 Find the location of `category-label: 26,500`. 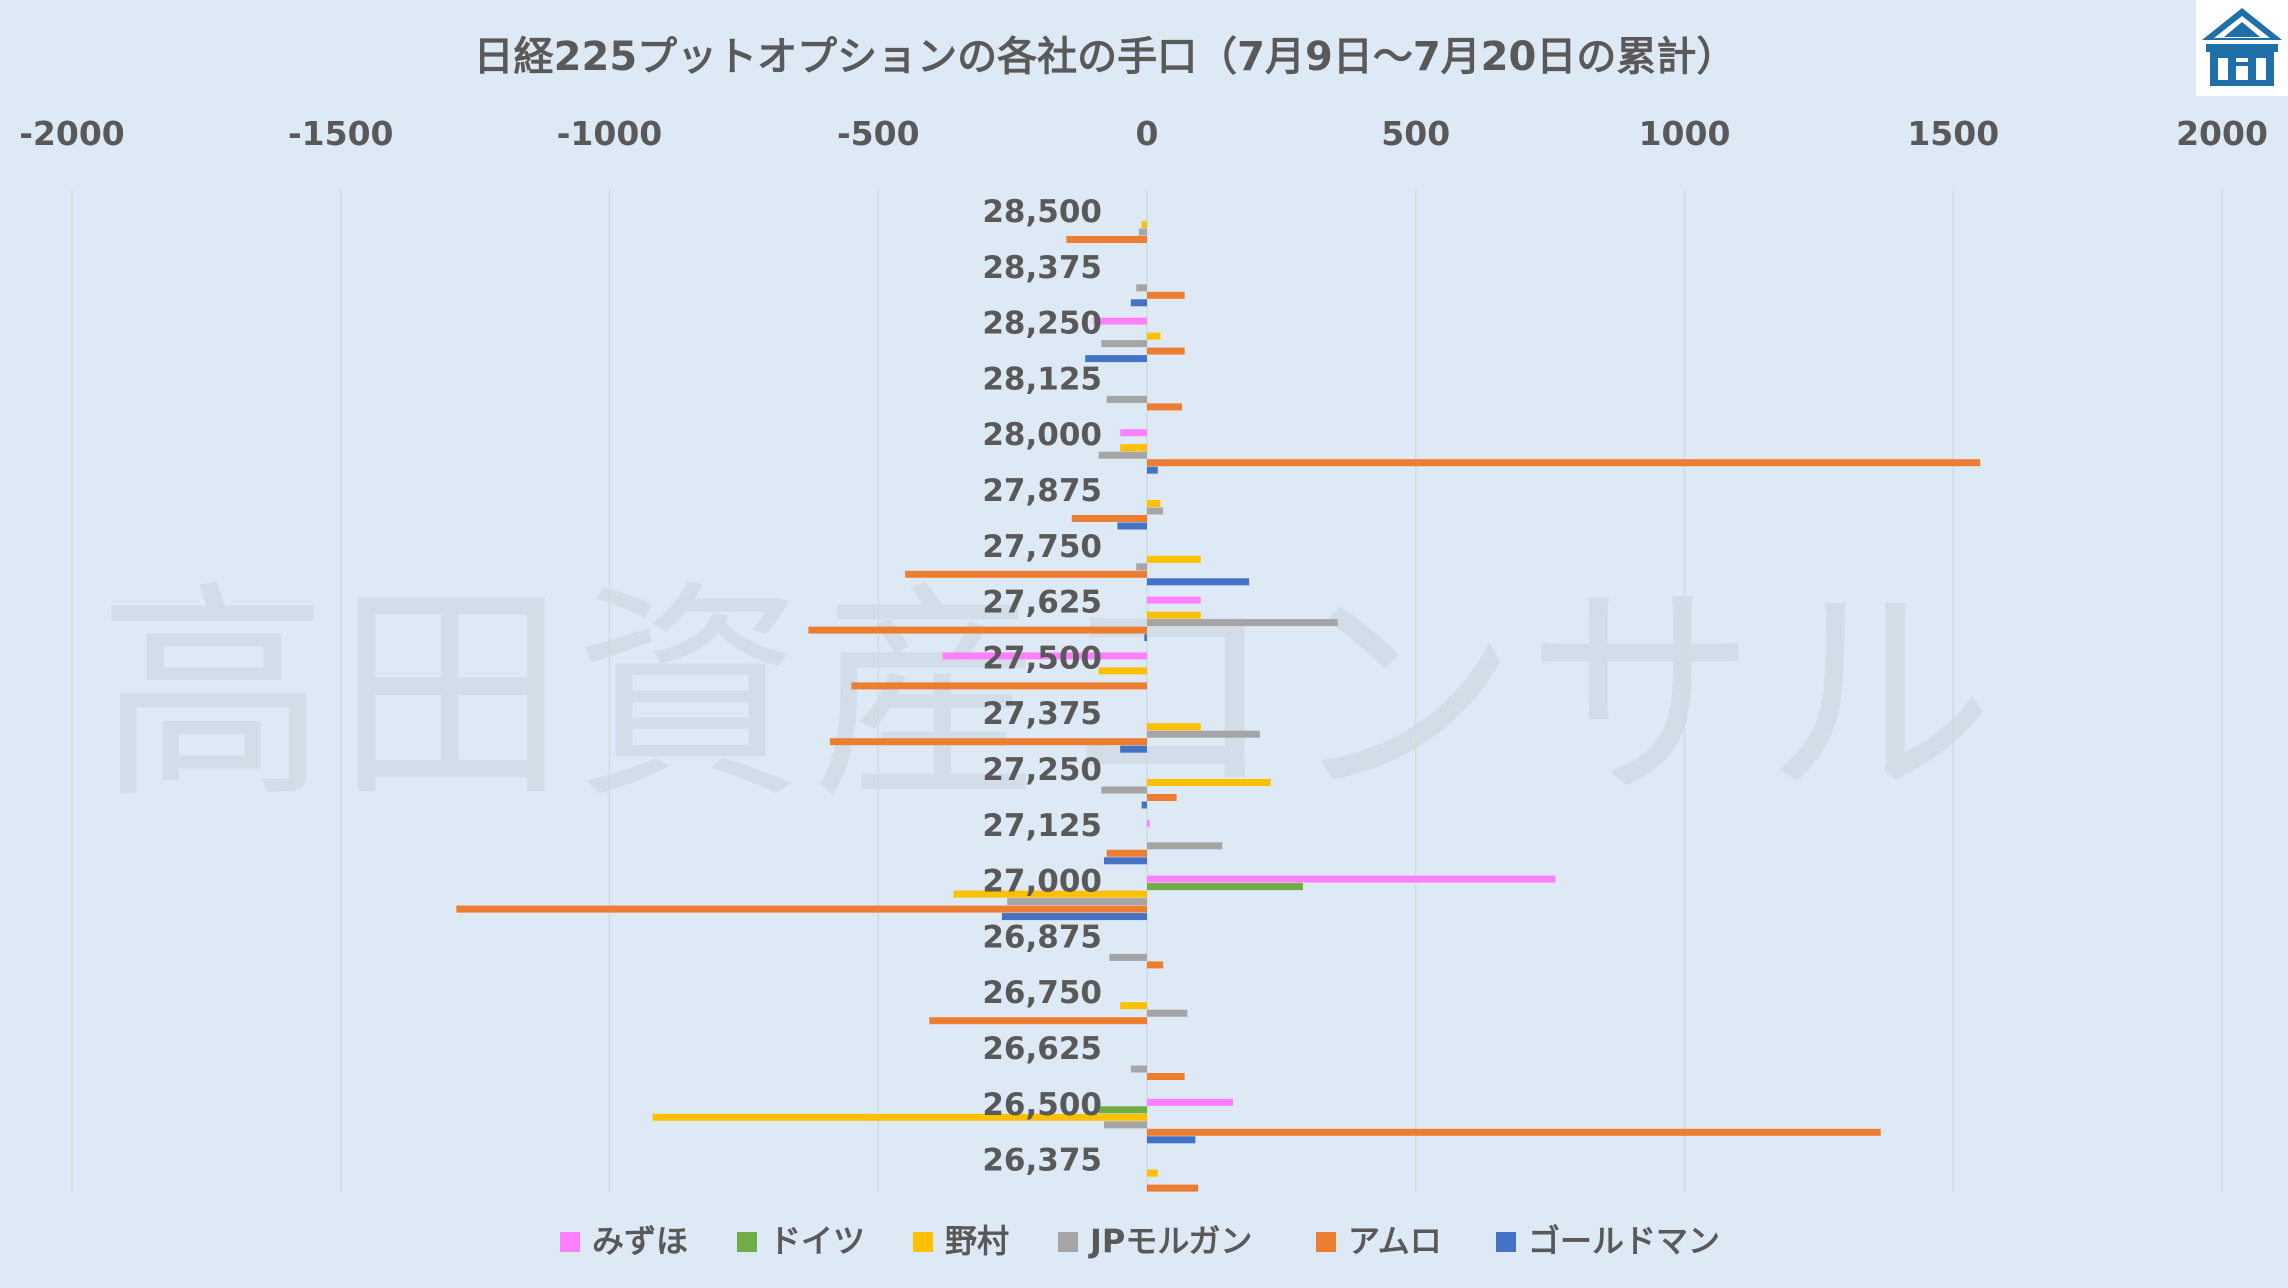

category-label: 26,500 is located at coordinates (1042, 1105).